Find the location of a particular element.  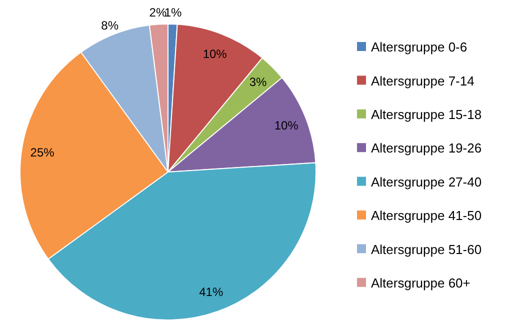

legend-label: Altersgruppe 27-40 is located at coordinates (426, 182).